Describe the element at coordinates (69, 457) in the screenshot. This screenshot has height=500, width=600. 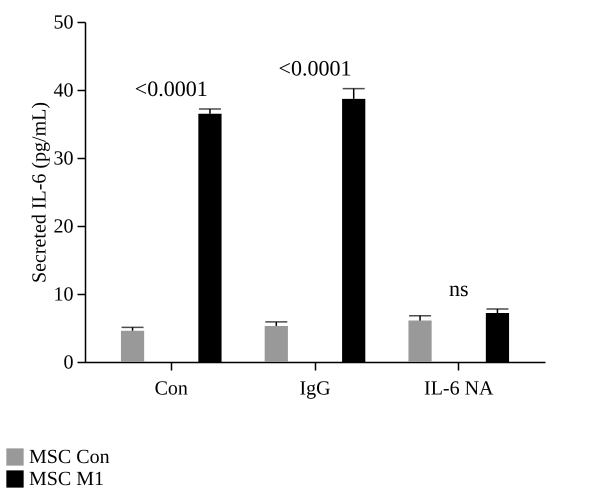
I see `legend-label: MSC Con` at that location.